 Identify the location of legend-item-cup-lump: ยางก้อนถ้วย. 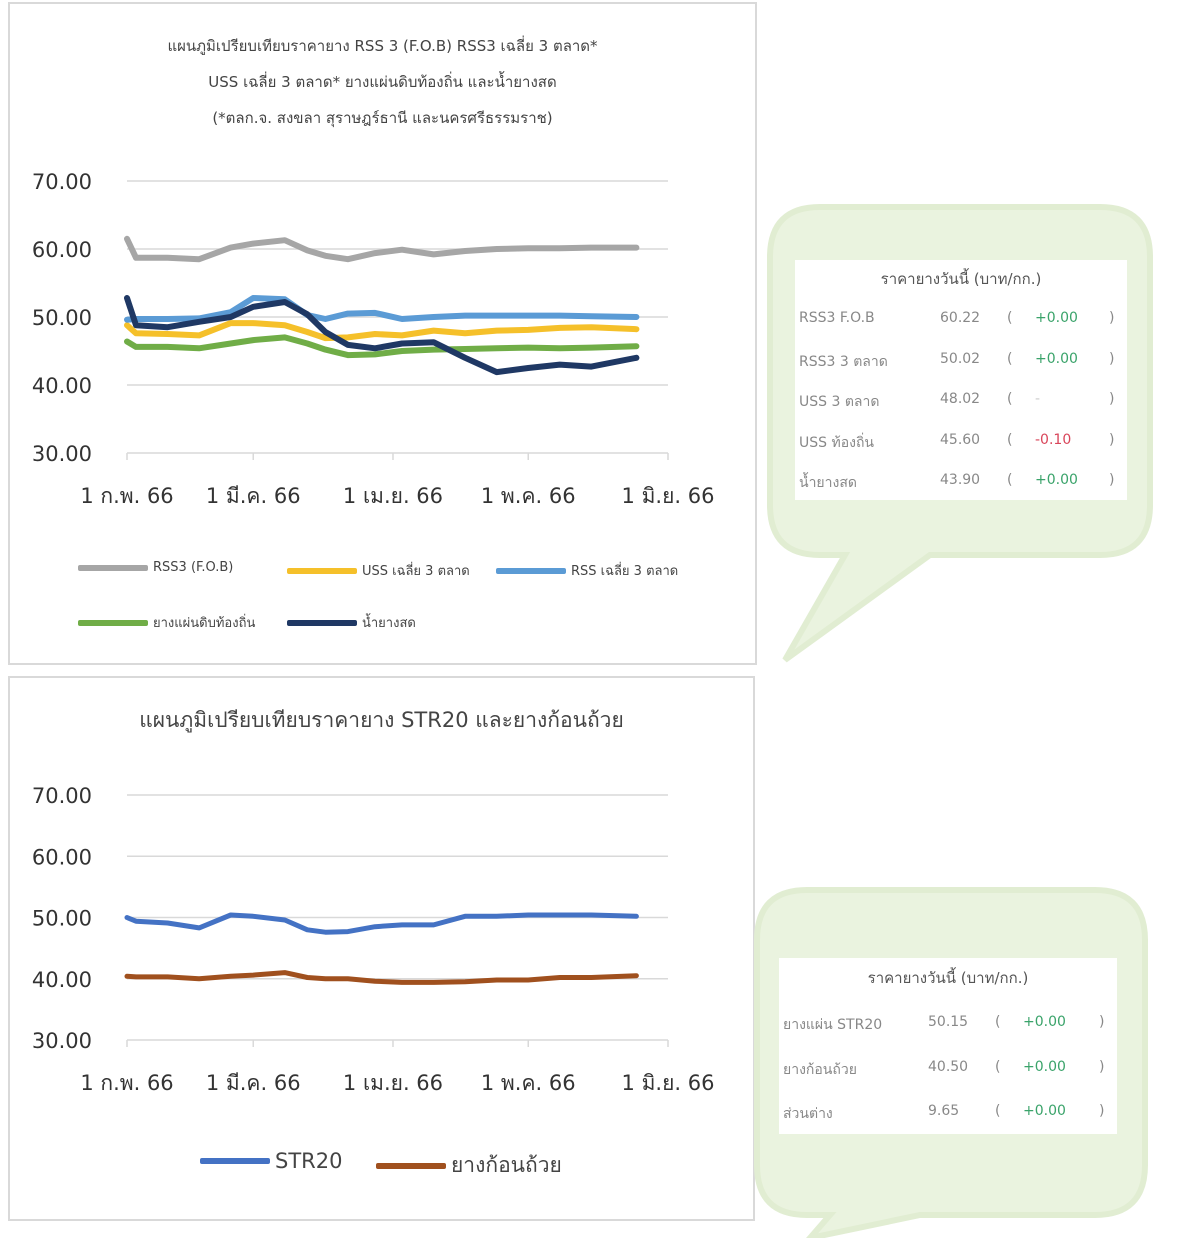
(469, 1165).